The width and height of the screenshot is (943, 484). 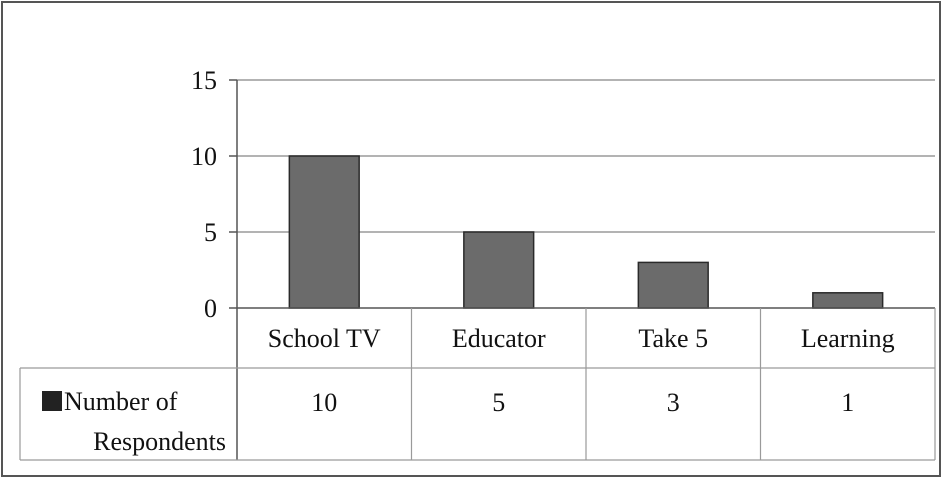 I want to click on legend-key, so click(x=52, y=401).